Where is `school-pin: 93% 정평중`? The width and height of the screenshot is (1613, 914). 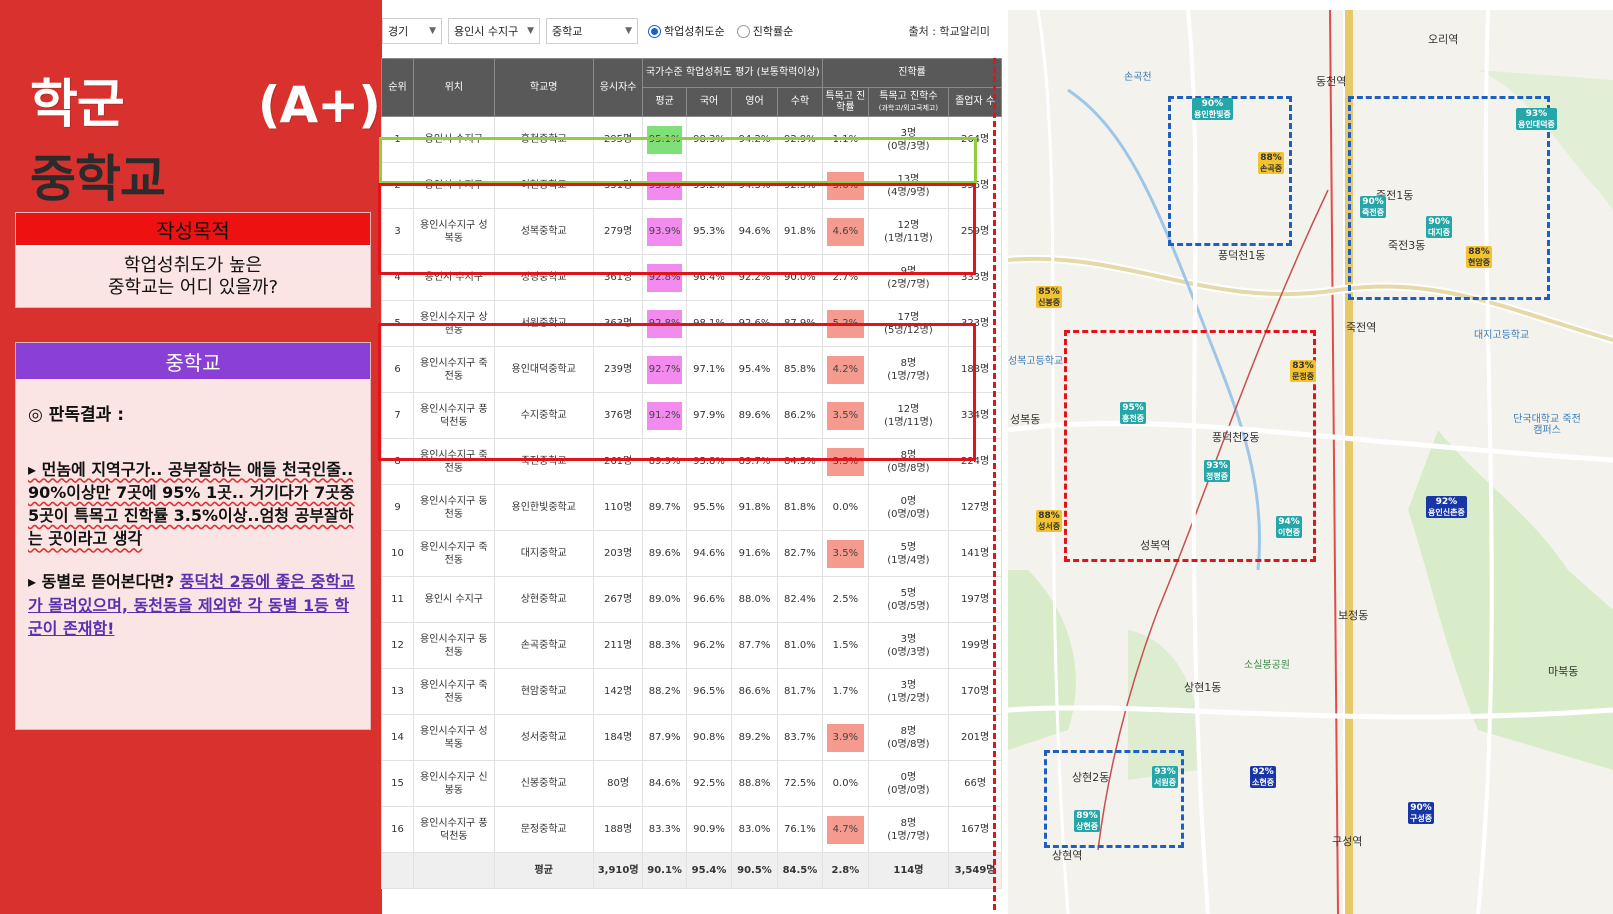
school-pin: 93% 정평중 is located at coordinates (1217, 471).